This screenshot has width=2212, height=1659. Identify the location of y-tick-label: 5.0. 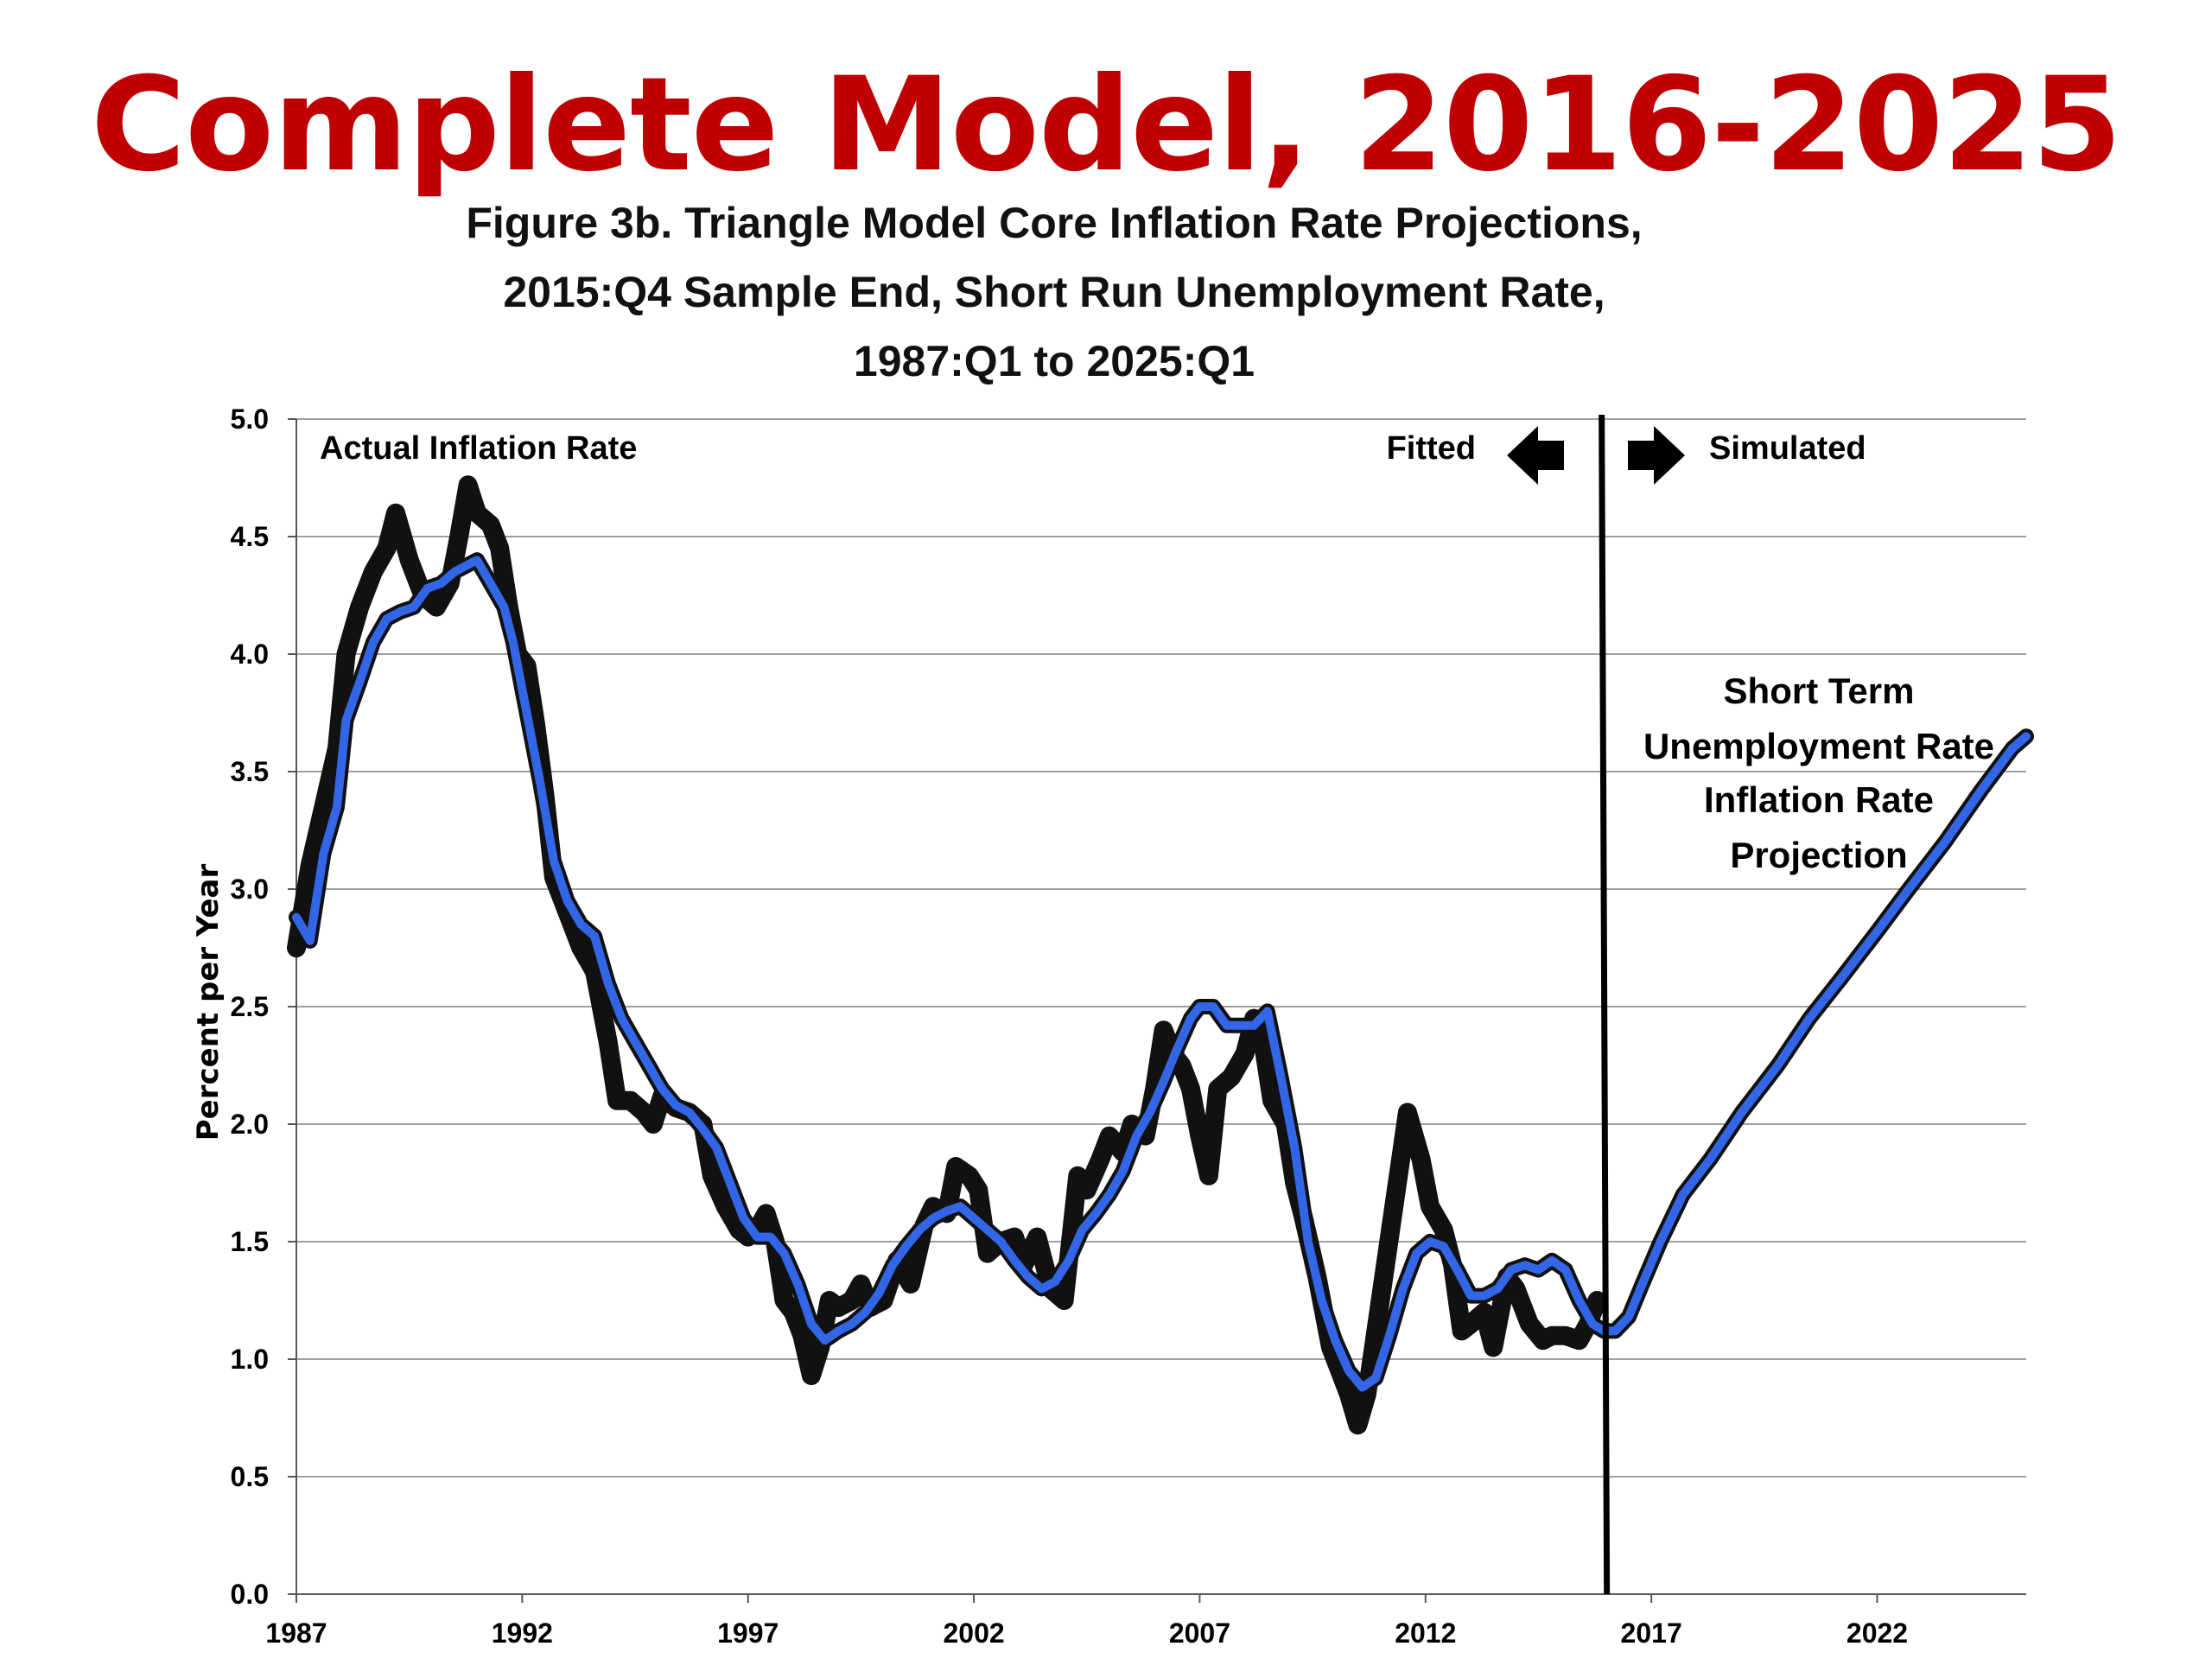
(250, 419).